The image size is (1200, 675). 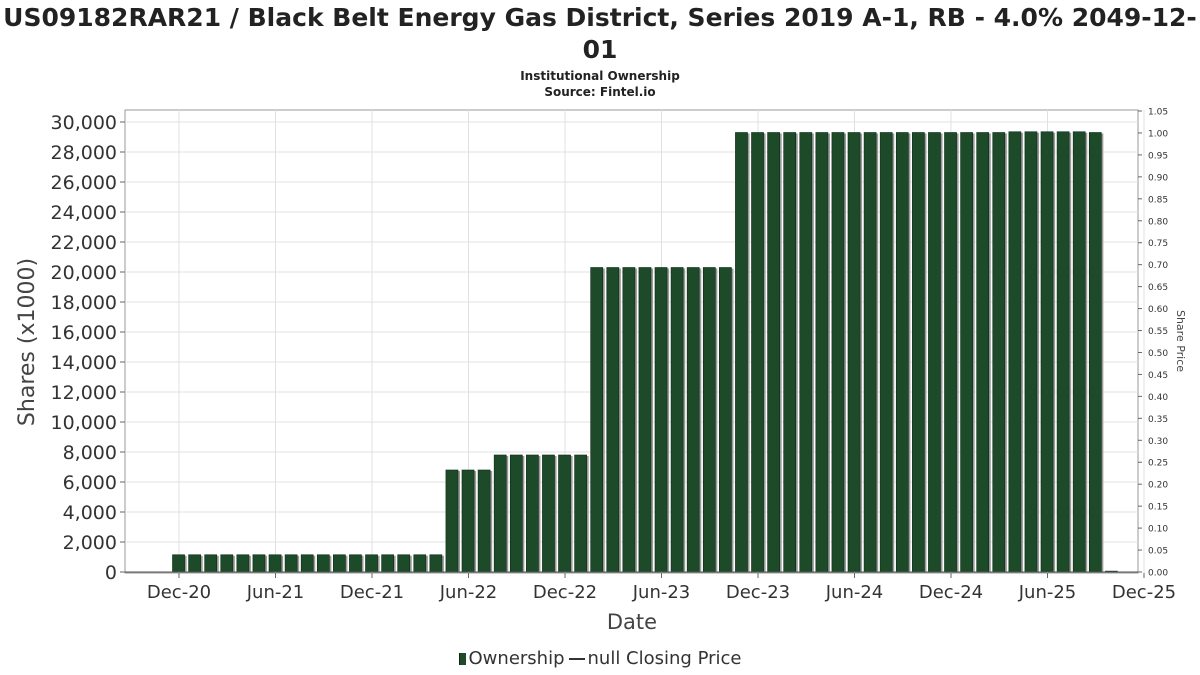 What do you see at coordinates (84, 303) in the screenshot?
I see `y-tick-label: 18,000` at bounding box center [84, 303].